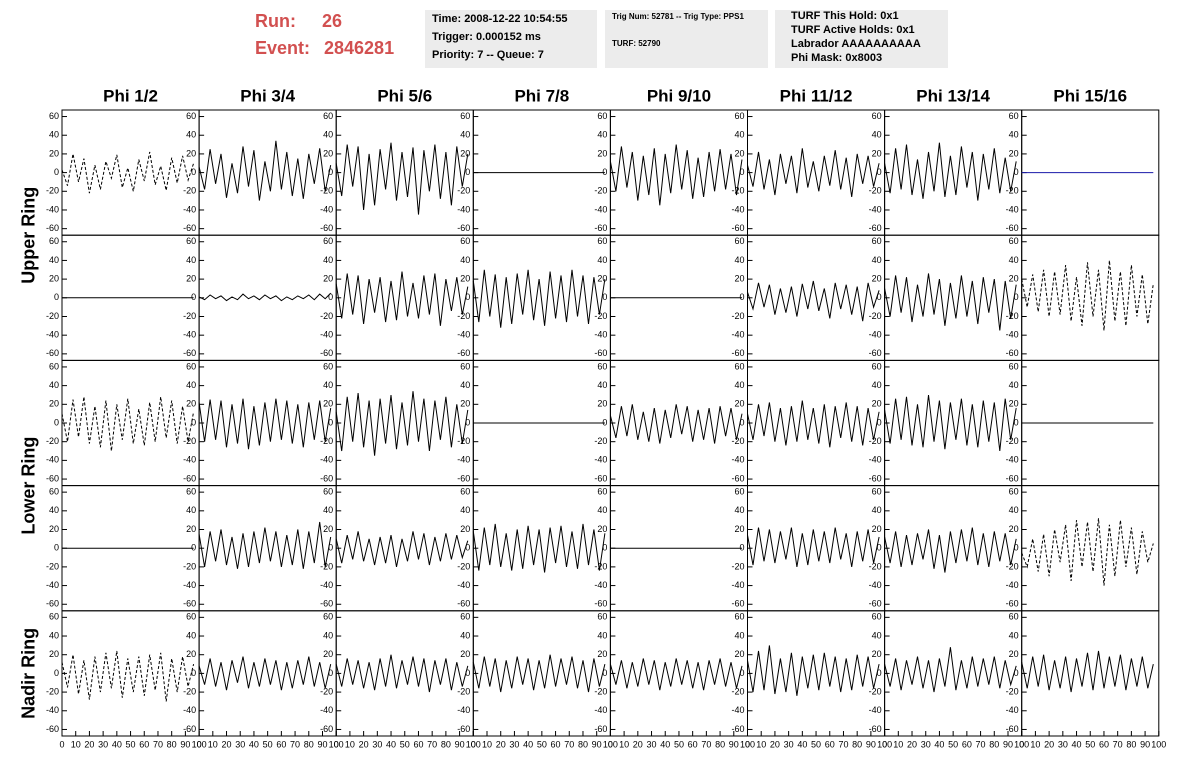  What do you see at coordinates (488, 55) in the screenshot?
I see `info-line: Priority: 7 -- Queue: 7` at bounding box center [488, 55].